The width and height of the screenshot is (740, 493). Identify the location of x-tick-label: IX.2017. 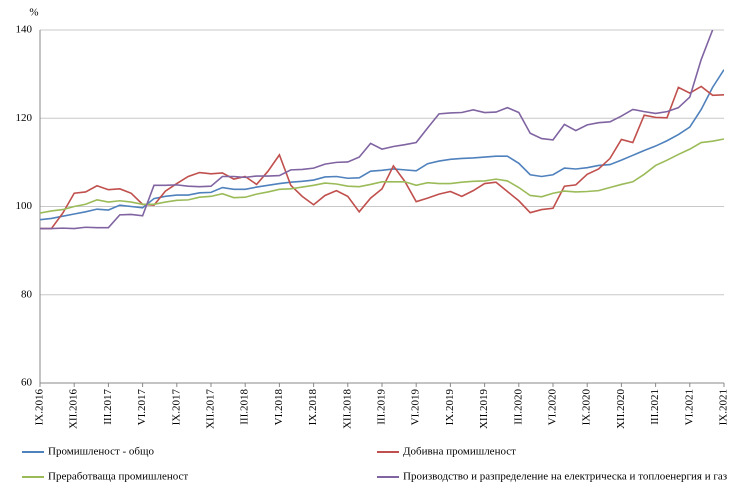
(176, 407).